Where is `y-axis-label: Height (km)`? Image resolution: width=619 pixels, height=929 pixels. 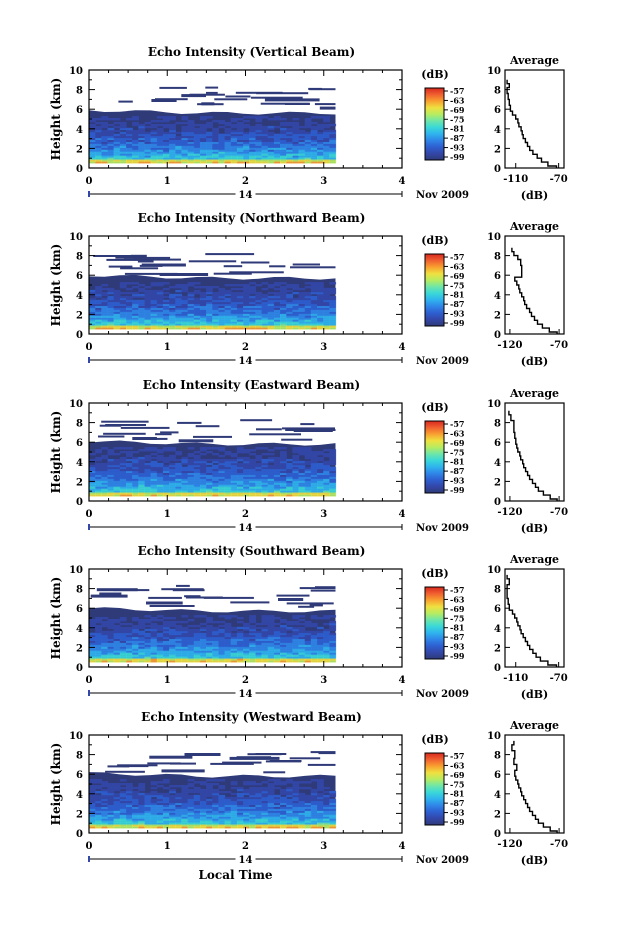 y-axis-label: Height (km) is located at coordinates (56, 784).